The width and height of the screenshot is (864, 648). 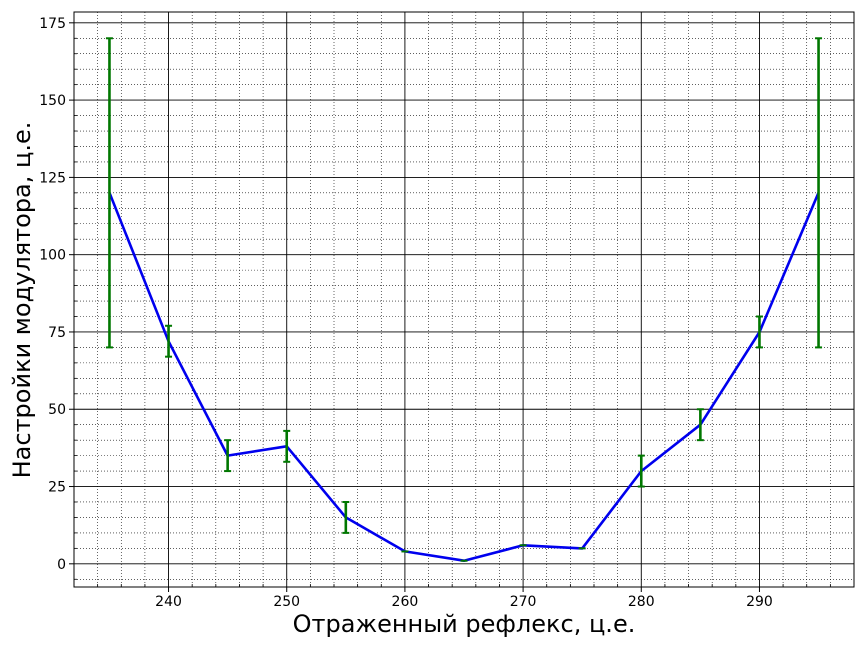 What do you see at coordinates (52, 101) in the screenshot?
I see `y-tick-label: 150` at bounding box center [52, 101].